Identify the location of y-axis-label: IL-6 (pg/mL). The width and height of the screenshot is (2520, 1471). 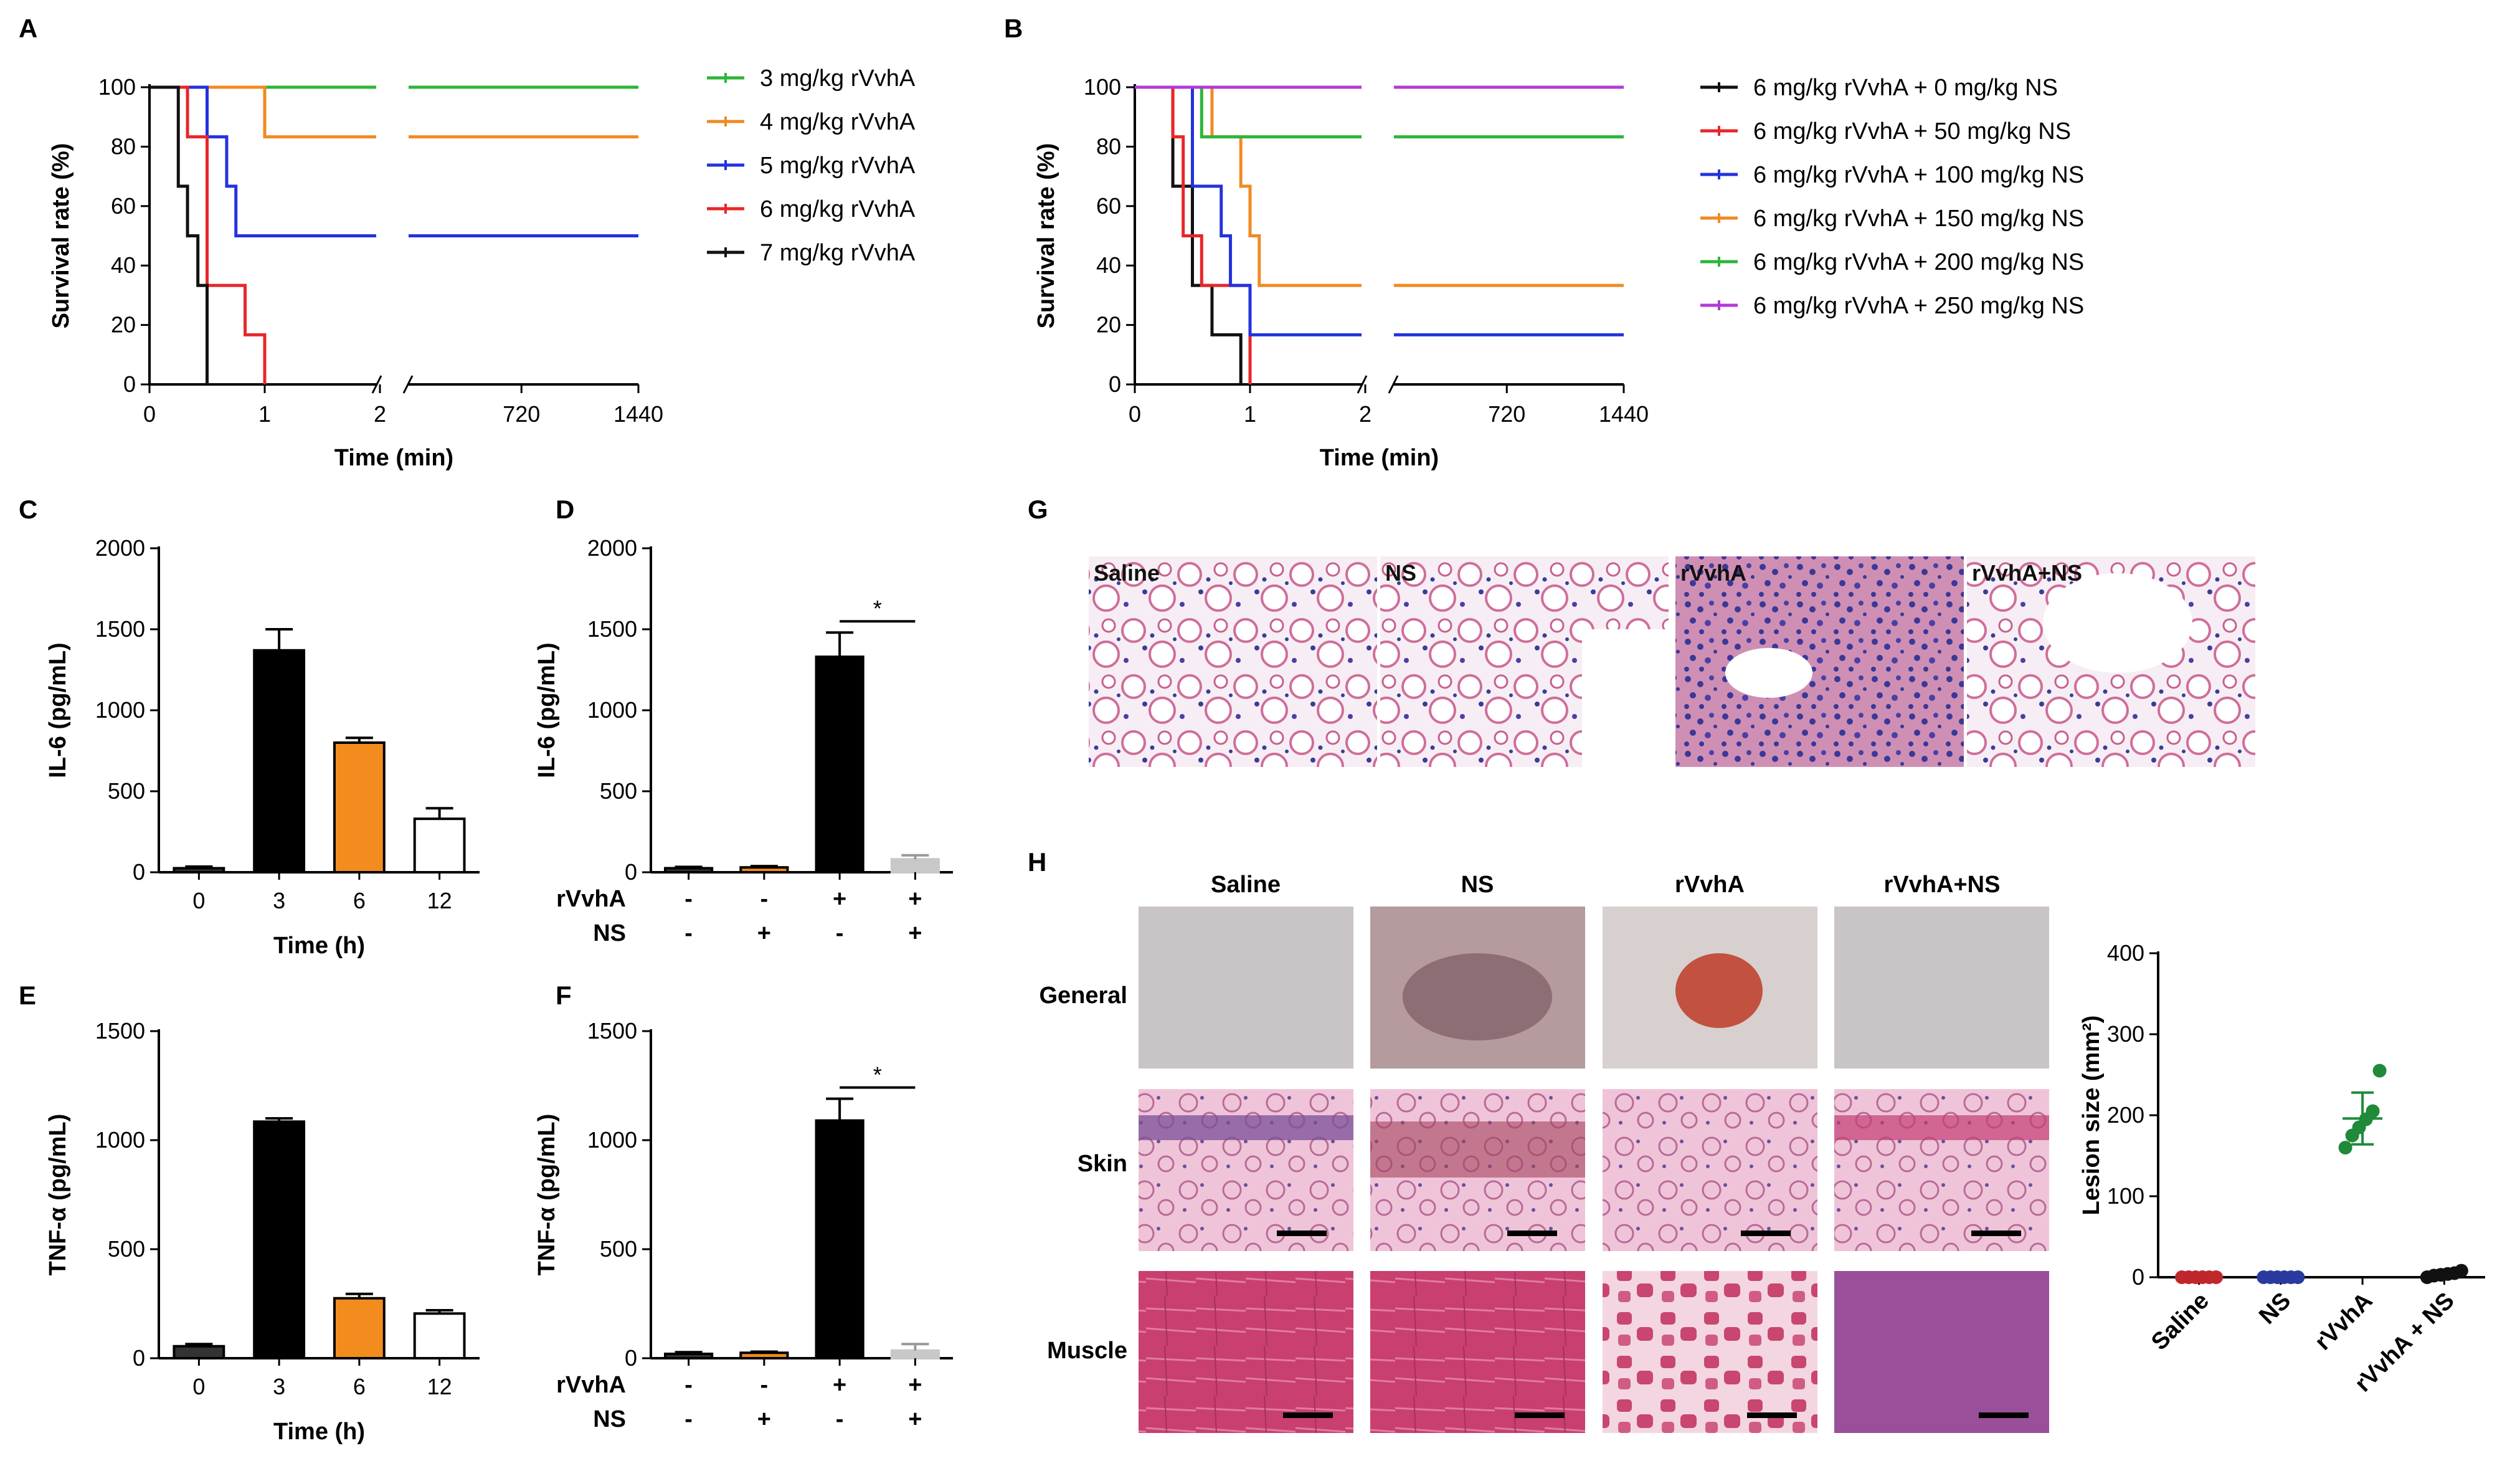
(58, 710).